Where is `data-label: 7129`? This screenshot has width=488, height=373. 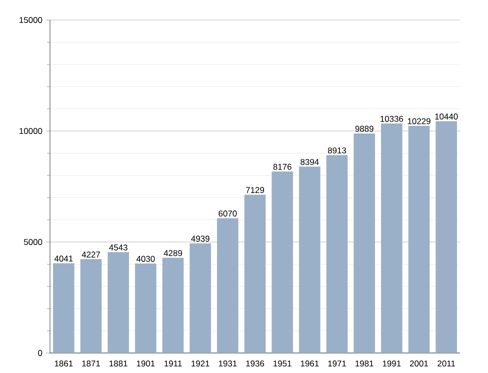 data-label: 7129 is located at coordinates (255, 190).